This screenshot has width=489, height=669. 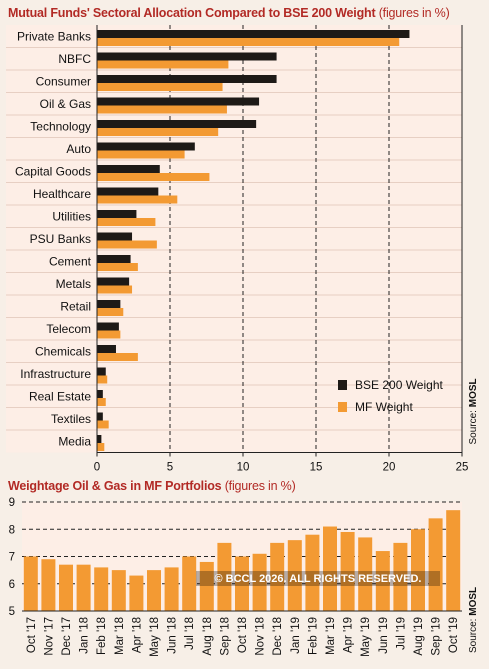 What do you see at coordinates (384, 635) in the screenshot?
I see `x-tick-label-jun-19: Jun '19` at bounding box center [384, 635].